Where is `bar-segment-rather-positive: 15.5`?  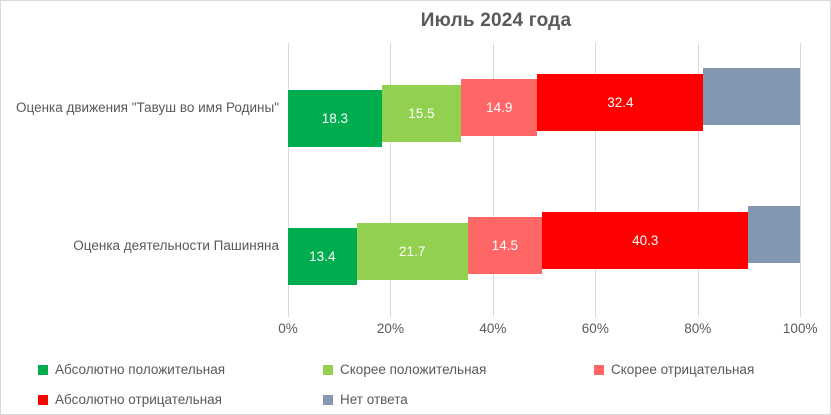
bar-segment-rather-positive: 15.5 is located at coordinates (421, 113).